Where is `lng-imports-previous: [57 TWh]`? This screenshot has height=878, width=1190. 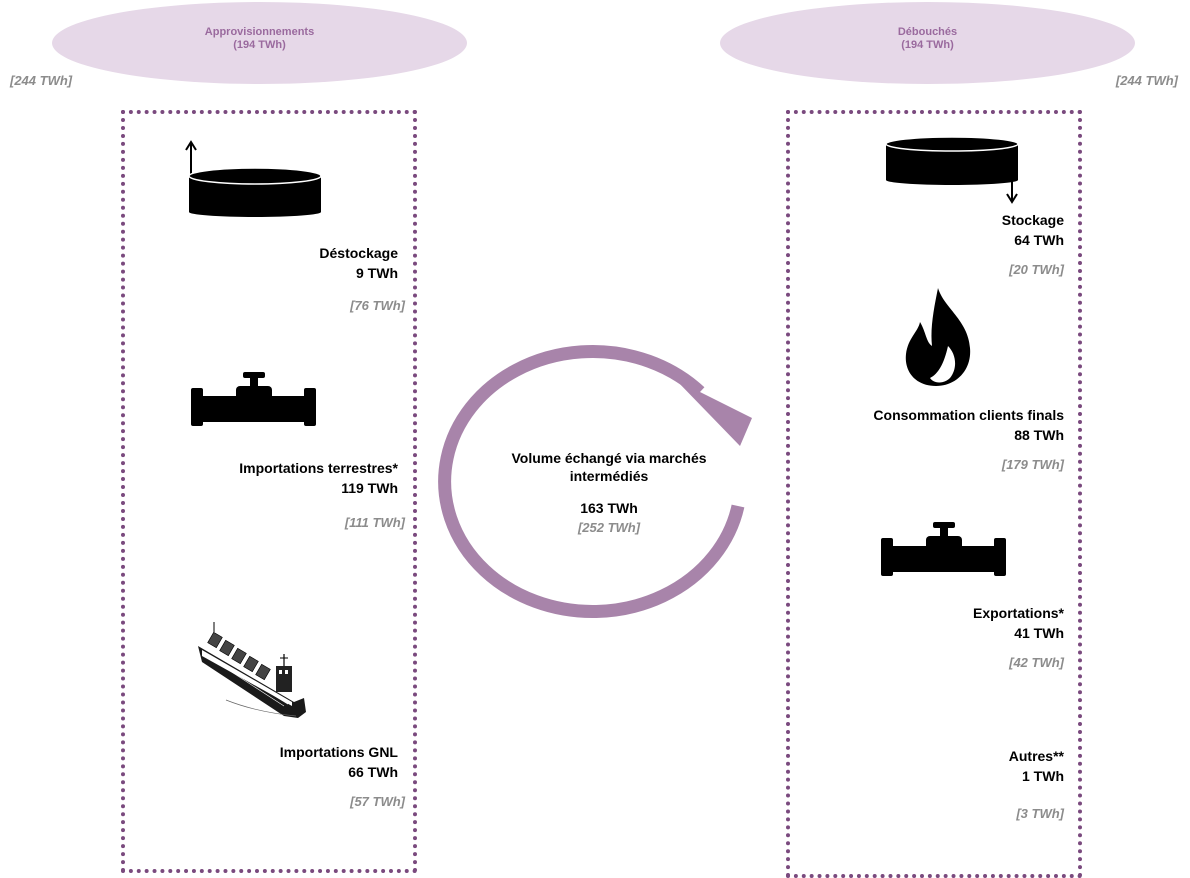 lng-imports-previous: [57 TWh] is located at coordinates (377, 801).